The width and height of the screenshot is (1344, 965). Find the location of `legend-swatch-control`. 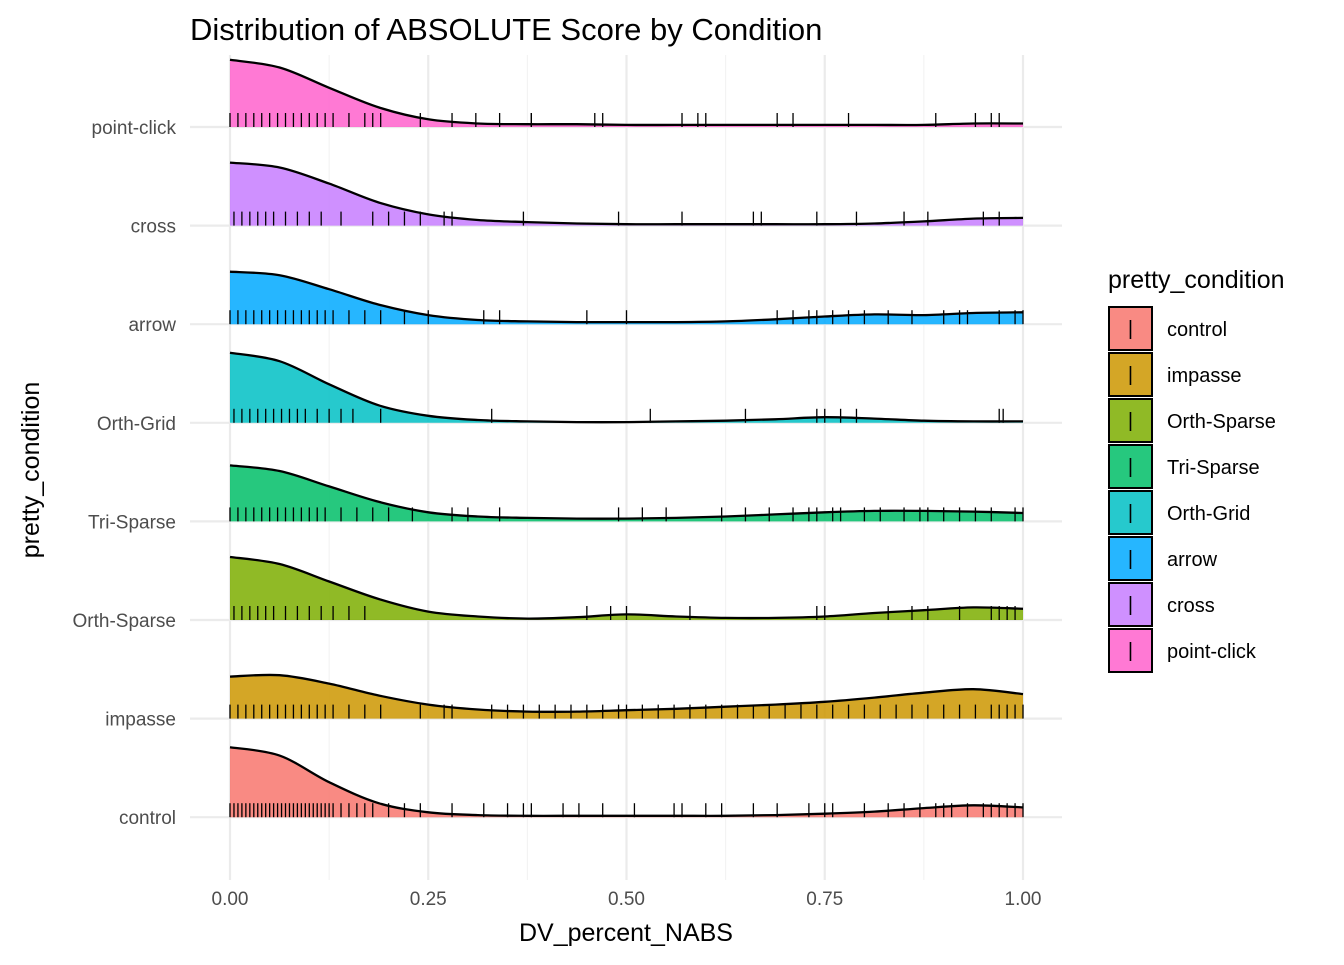

legend-swatch-control is located at coordinates (1130, 328).